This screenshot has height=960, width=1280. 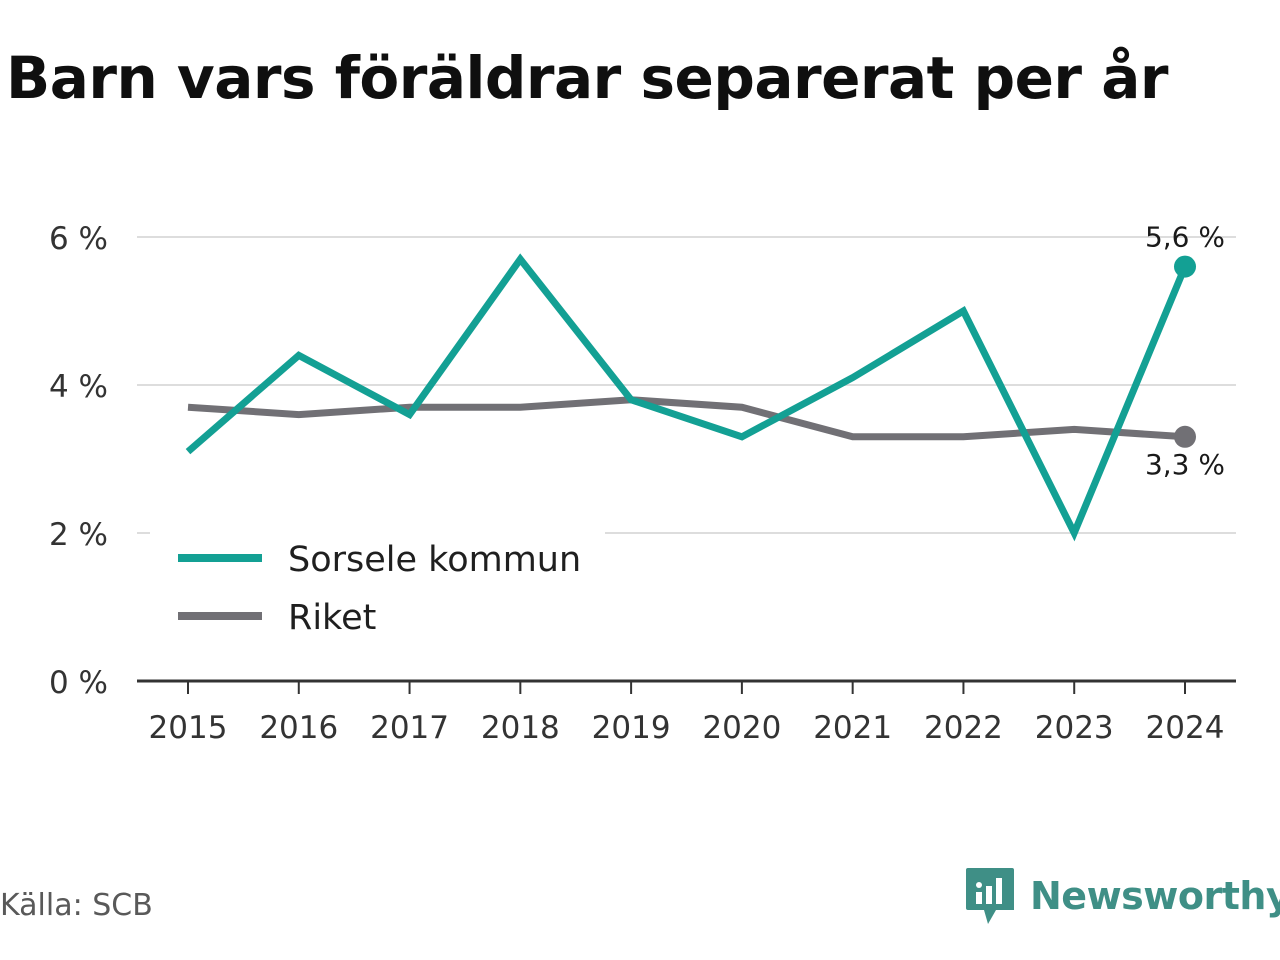 I want to click on x-tick-label: 2023, so click(x=1074, y=728).